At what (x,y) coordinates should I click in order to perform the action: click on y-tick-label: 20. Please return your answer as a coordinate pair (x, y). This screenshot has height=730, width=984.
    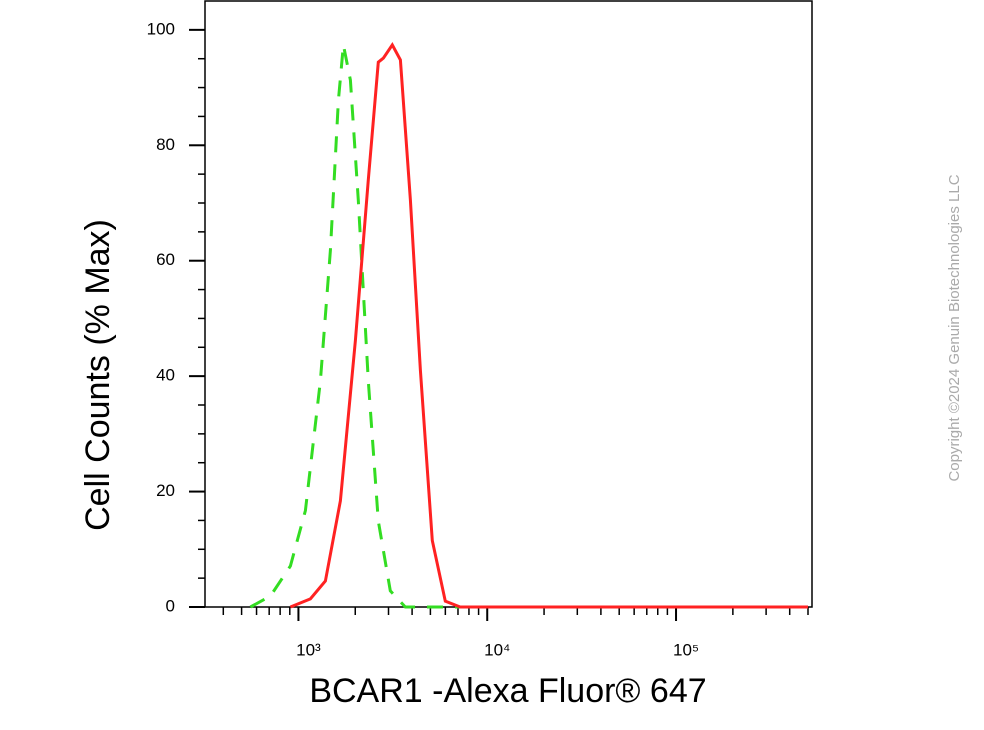
    Looking at the image, I should click on (165, 490).